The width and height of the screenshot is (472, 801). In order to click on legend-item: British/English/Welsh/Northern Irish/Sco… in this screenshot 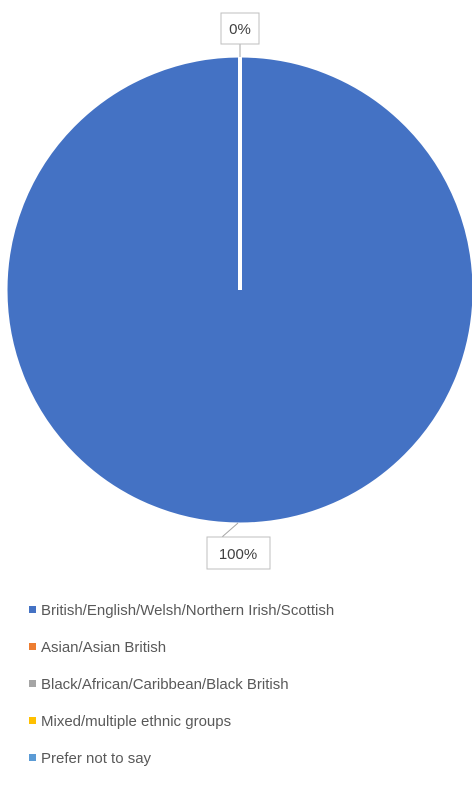, I will do `click(181, 610)`.